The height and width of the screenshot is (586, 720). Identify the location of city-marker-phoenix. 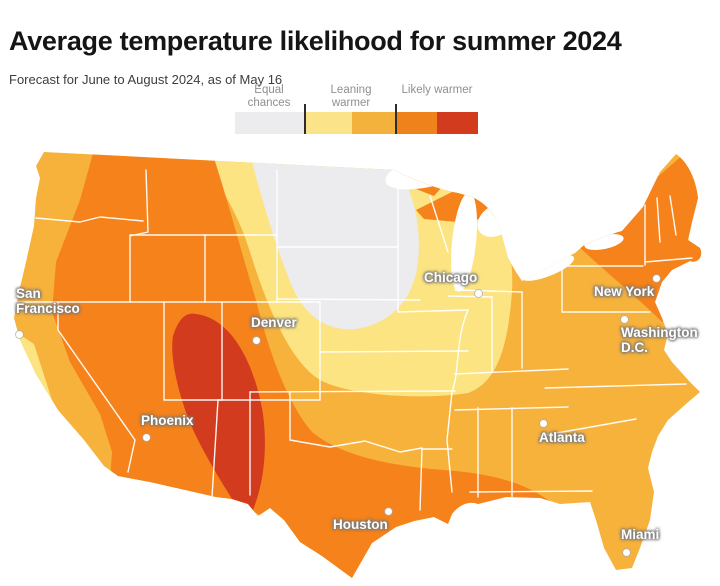
(146, 437).